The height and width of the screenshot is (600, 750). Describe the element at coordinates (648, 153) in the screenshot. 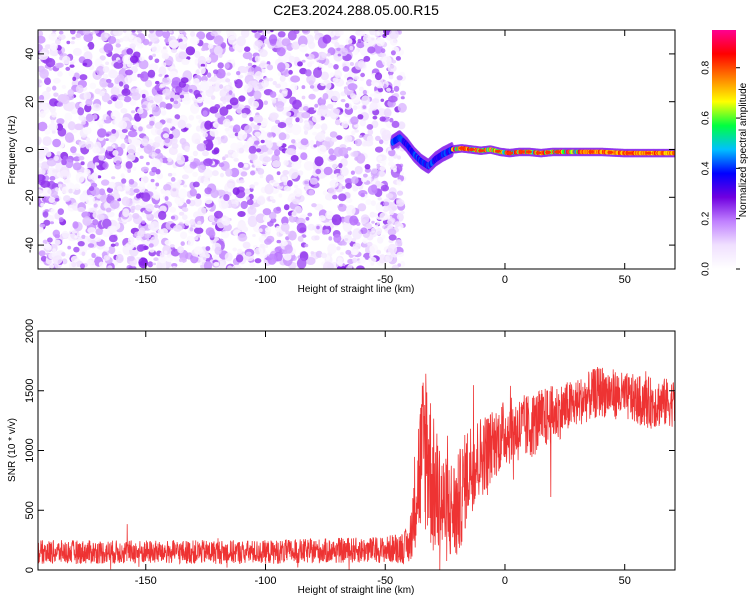

I see `signal-peak` at that location.